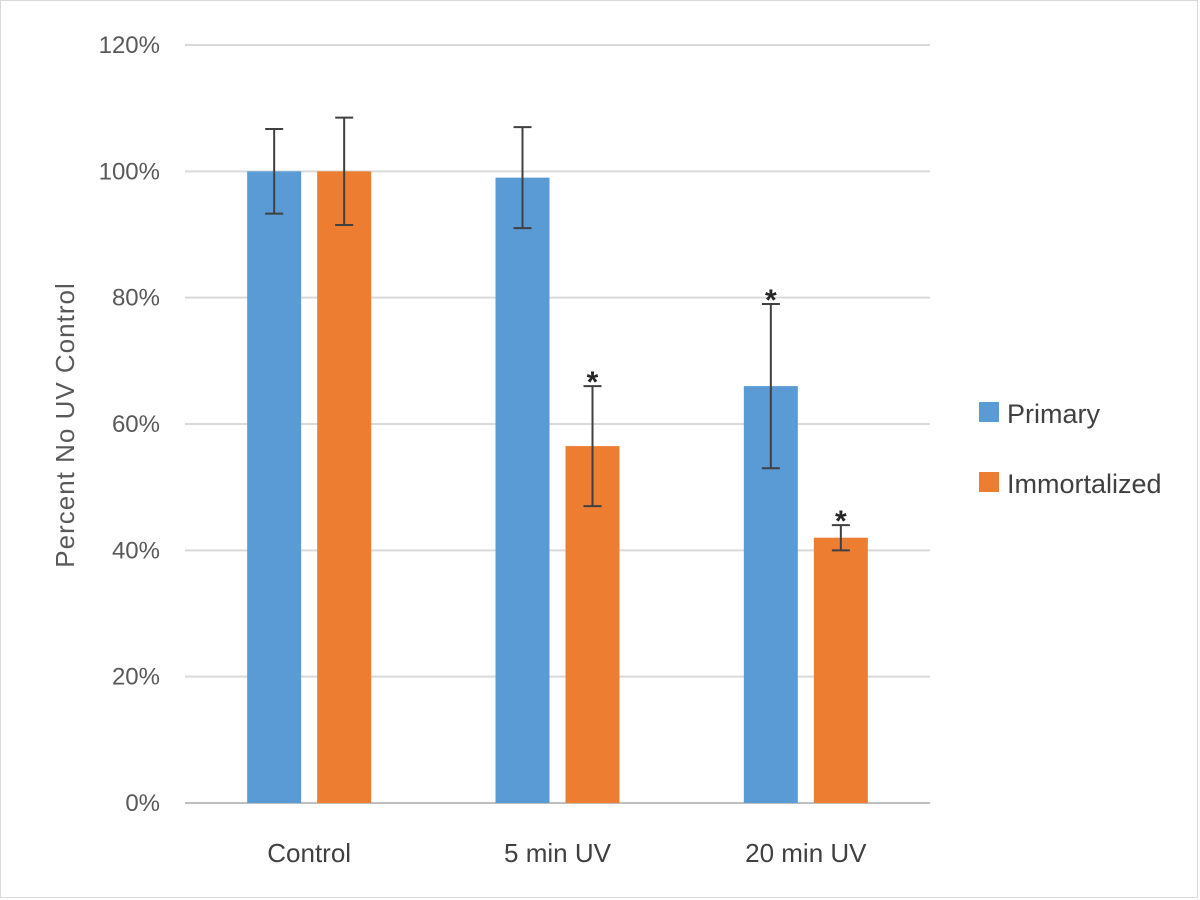  I want to click on y-tick-label: 60%, so click(136, 424).